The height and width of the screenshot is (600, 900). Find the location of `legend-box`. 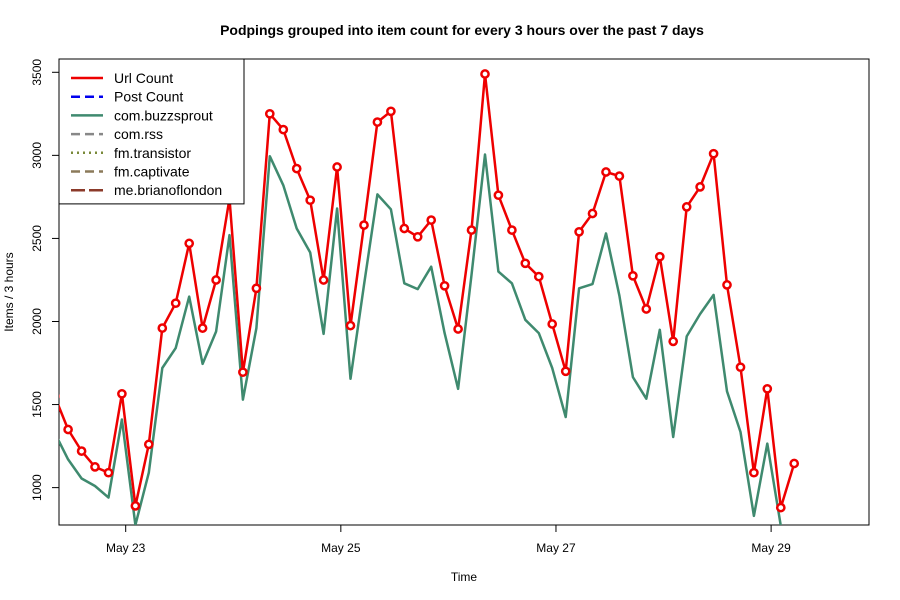

legend-box is located at coordinates (151, 131).